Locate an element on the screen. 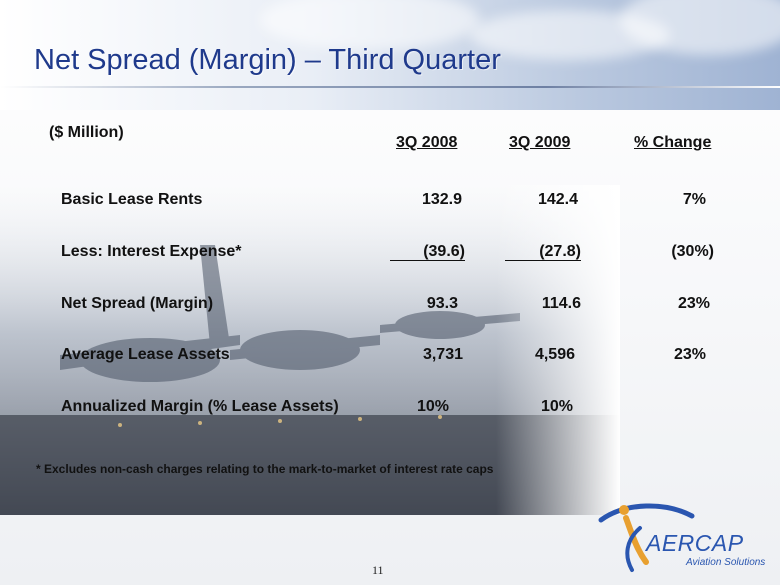  net-spread-2008: 93.3 is located at coordinates (442, 303).